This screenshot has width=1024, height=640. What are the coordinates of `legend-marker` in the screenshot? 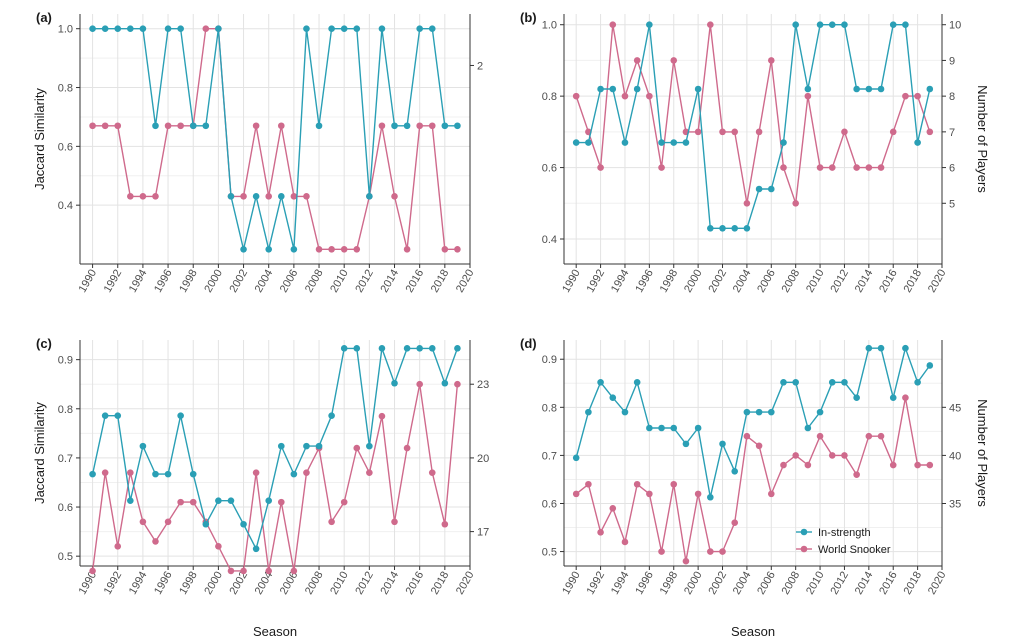 It's located at (804, 549).